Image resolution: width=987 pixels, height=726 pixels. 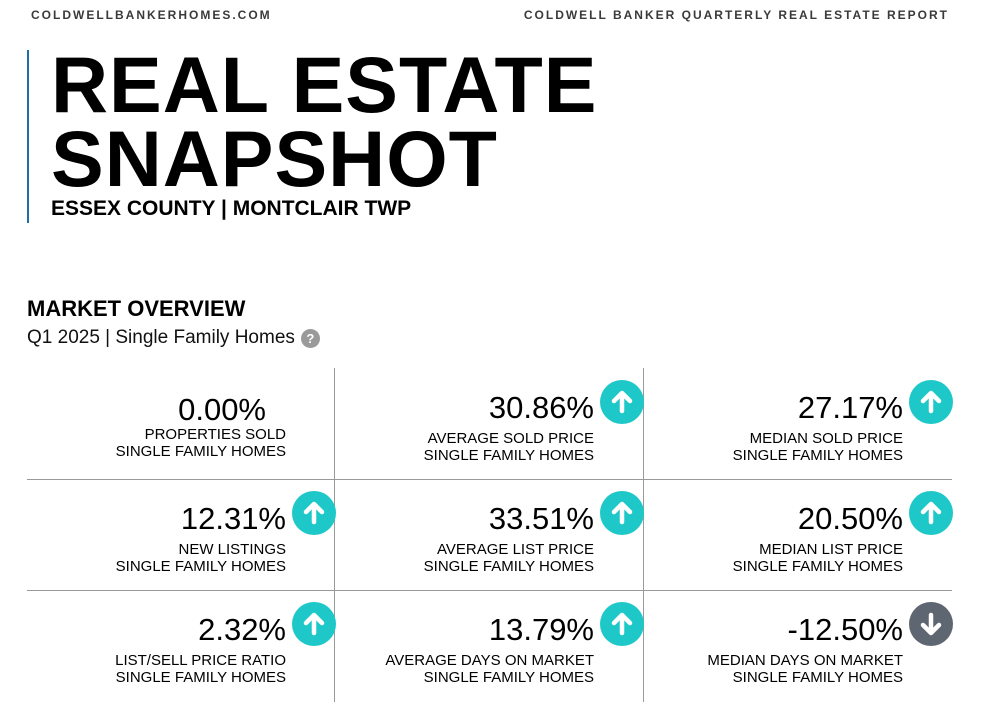 I want to click on metric-label: NEW LISTINGS SINGLE FAMILY HOMES, so click(x=201, y=558).